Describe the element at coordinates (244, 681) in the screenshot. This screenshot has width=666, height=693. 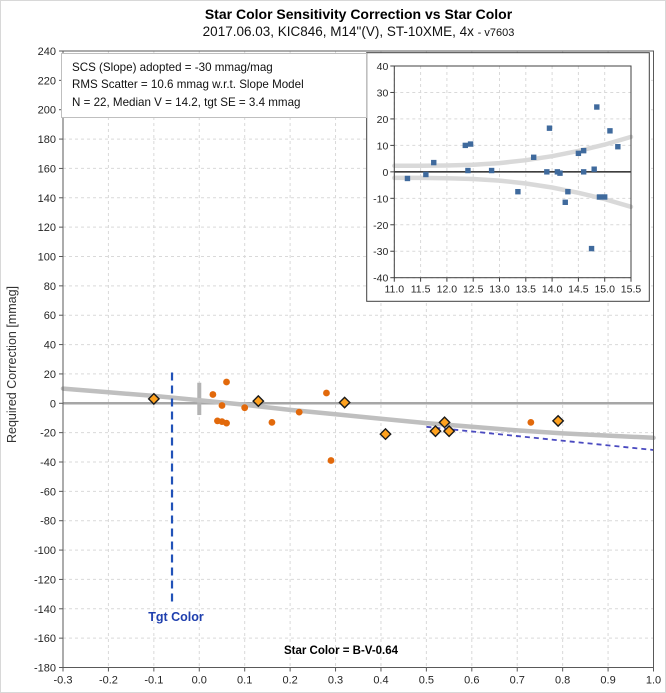
I see `svg-text: 0.1` at that location.